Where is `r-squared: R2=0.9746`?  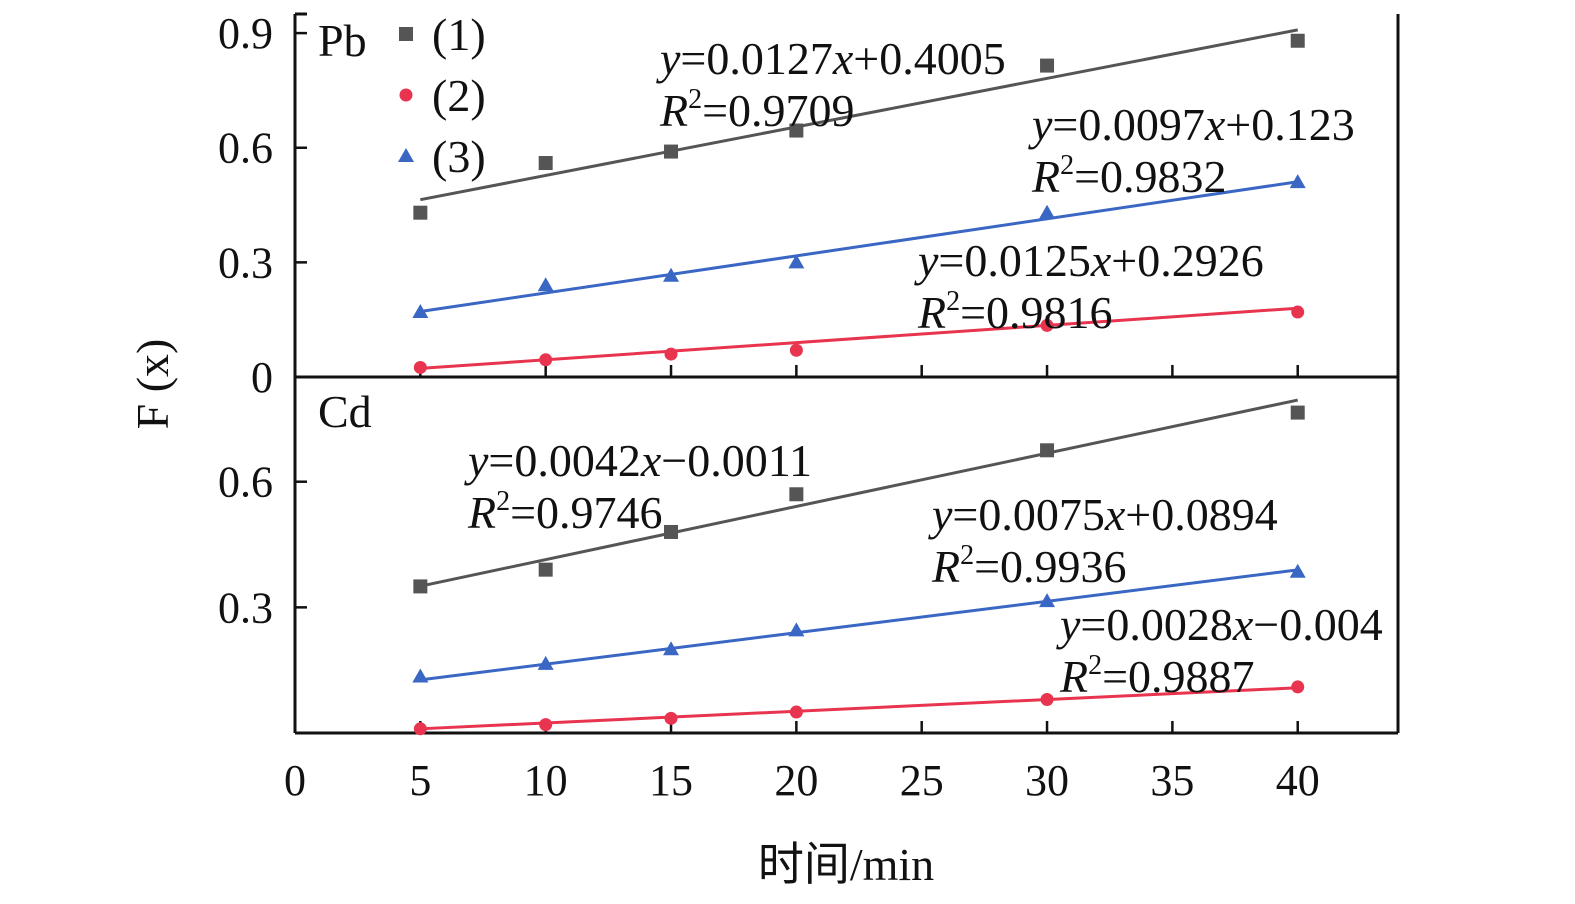 r-squared: R2=0.9746 is located at coordinates (565, 512).